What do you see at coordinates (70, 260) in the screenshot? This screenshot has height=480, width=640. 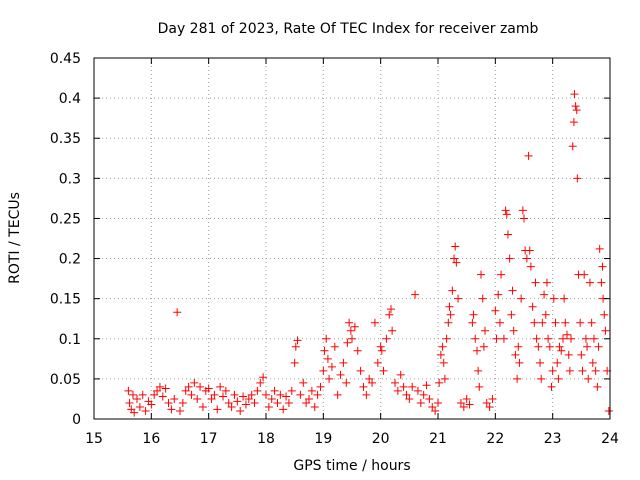 I see `y-tick-label: 0.2` at bounding box center [70, 260].